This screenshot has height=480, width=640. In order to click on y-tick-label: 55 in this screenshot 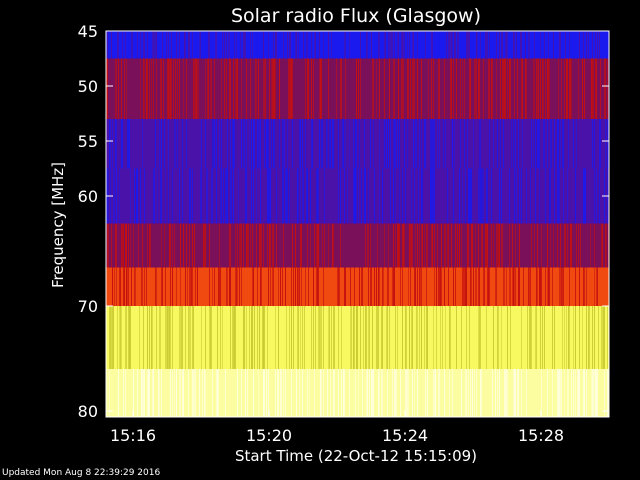, I will do `click(88, 141)`.